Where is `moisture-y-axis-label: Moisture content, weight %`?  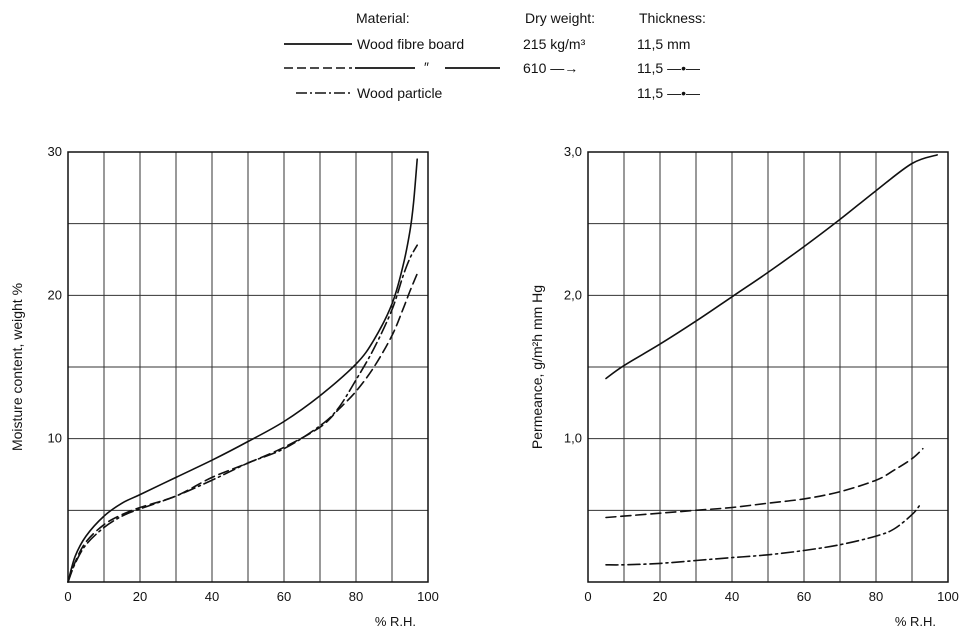 moisture-y-axis-label: Moisture content, weight % is located at coordinates (17, 367).